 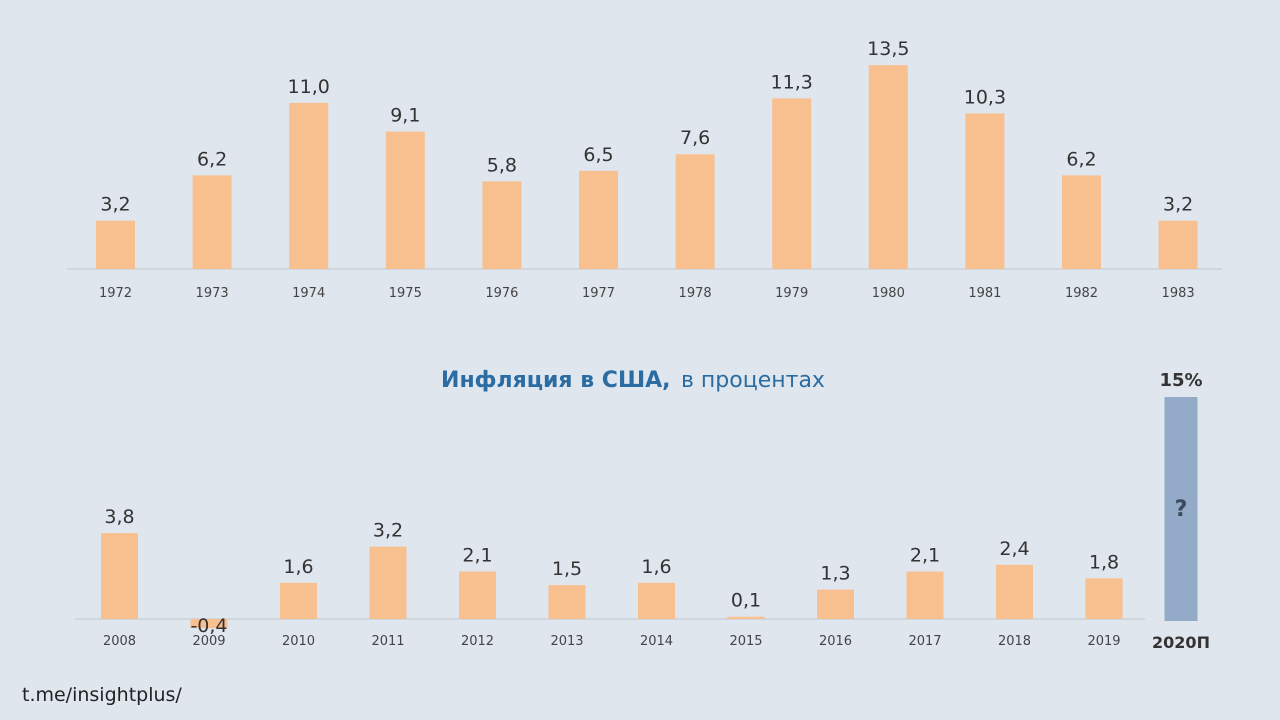 I want to click on forecast-bar, so click(x=1181, y=509).